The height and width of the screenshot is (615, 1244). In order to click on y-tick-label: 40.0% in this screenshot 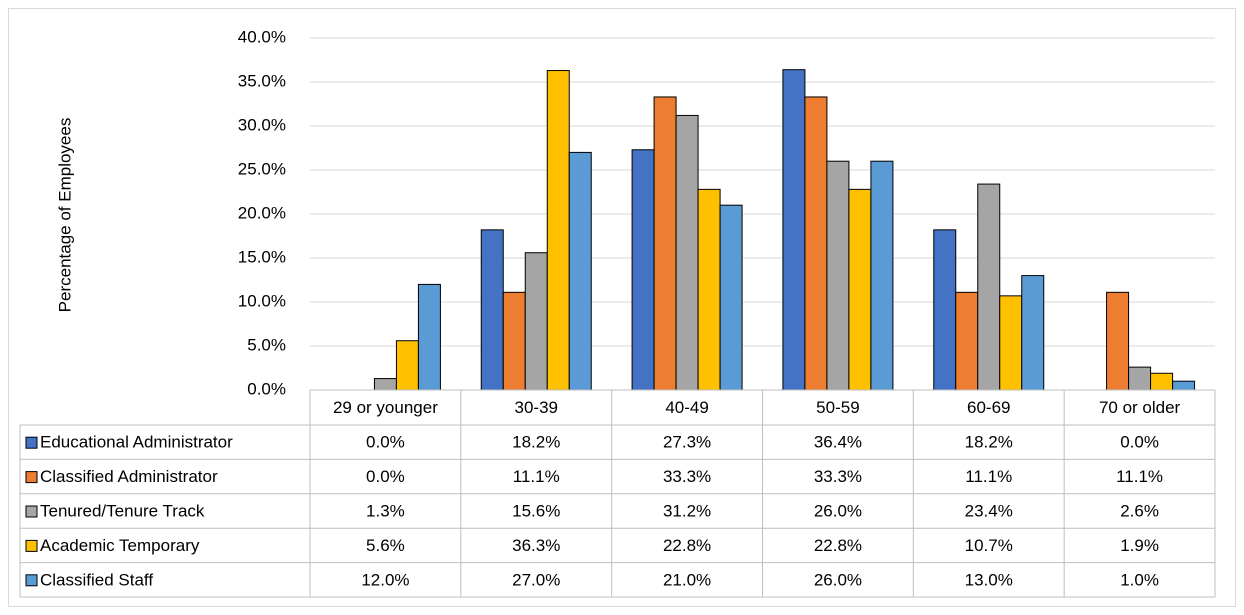, I will do `click(262, 36)`.